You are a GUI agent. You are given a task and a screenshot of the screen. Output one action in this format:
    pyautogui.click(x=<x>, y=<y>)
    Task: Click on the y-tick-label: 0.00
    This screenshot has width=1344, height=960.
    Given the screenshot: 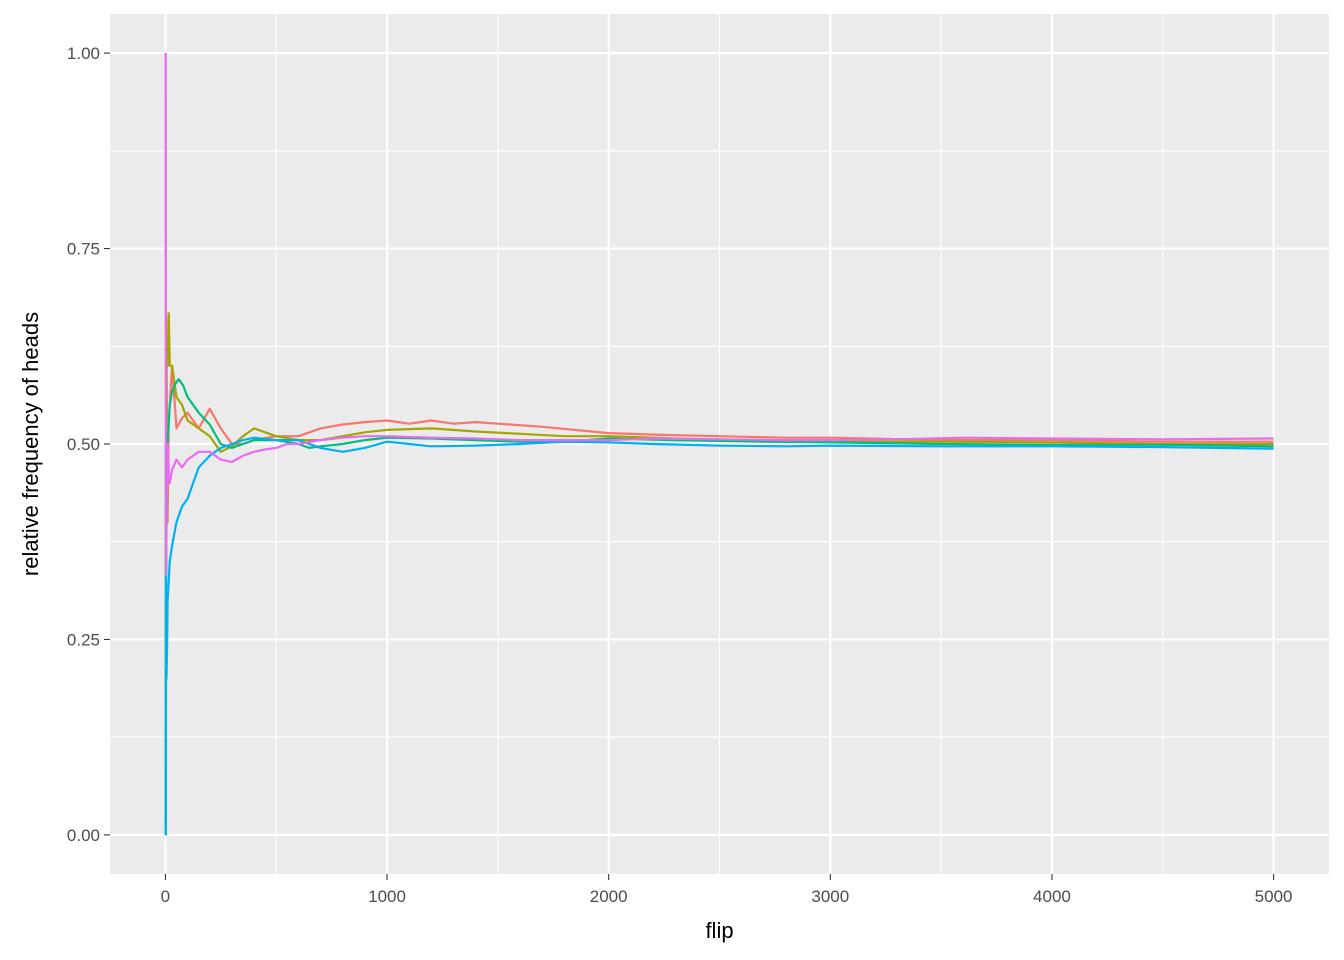 What is the action you would take?
    pyautogui.click(x=83, y=835)
    